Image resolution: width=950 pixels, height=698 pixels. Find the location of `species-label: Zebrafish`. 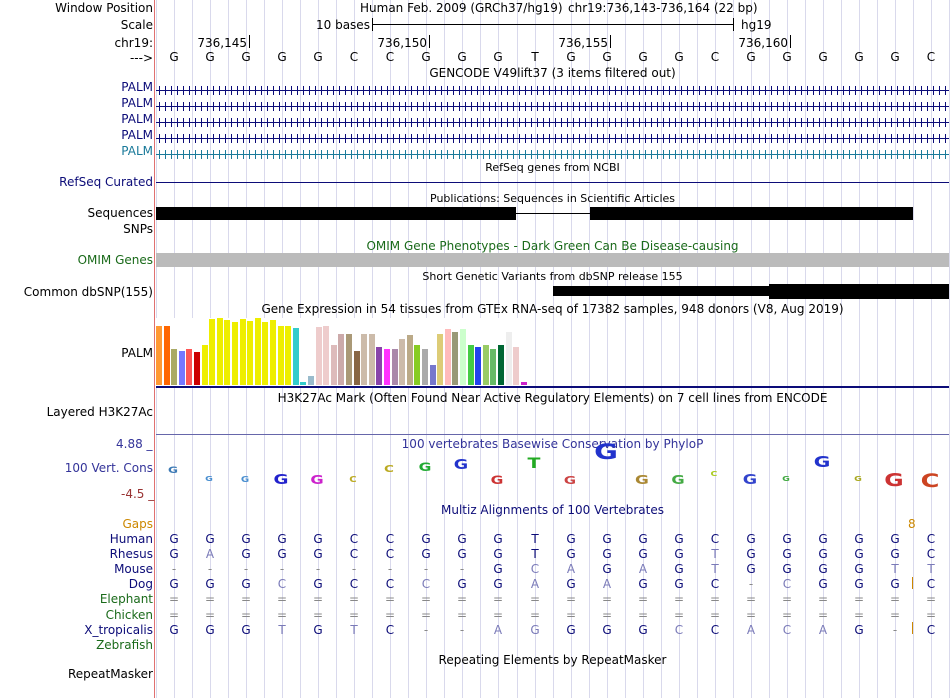

species-label: Zebrafish is located at coordinates (124, 645).